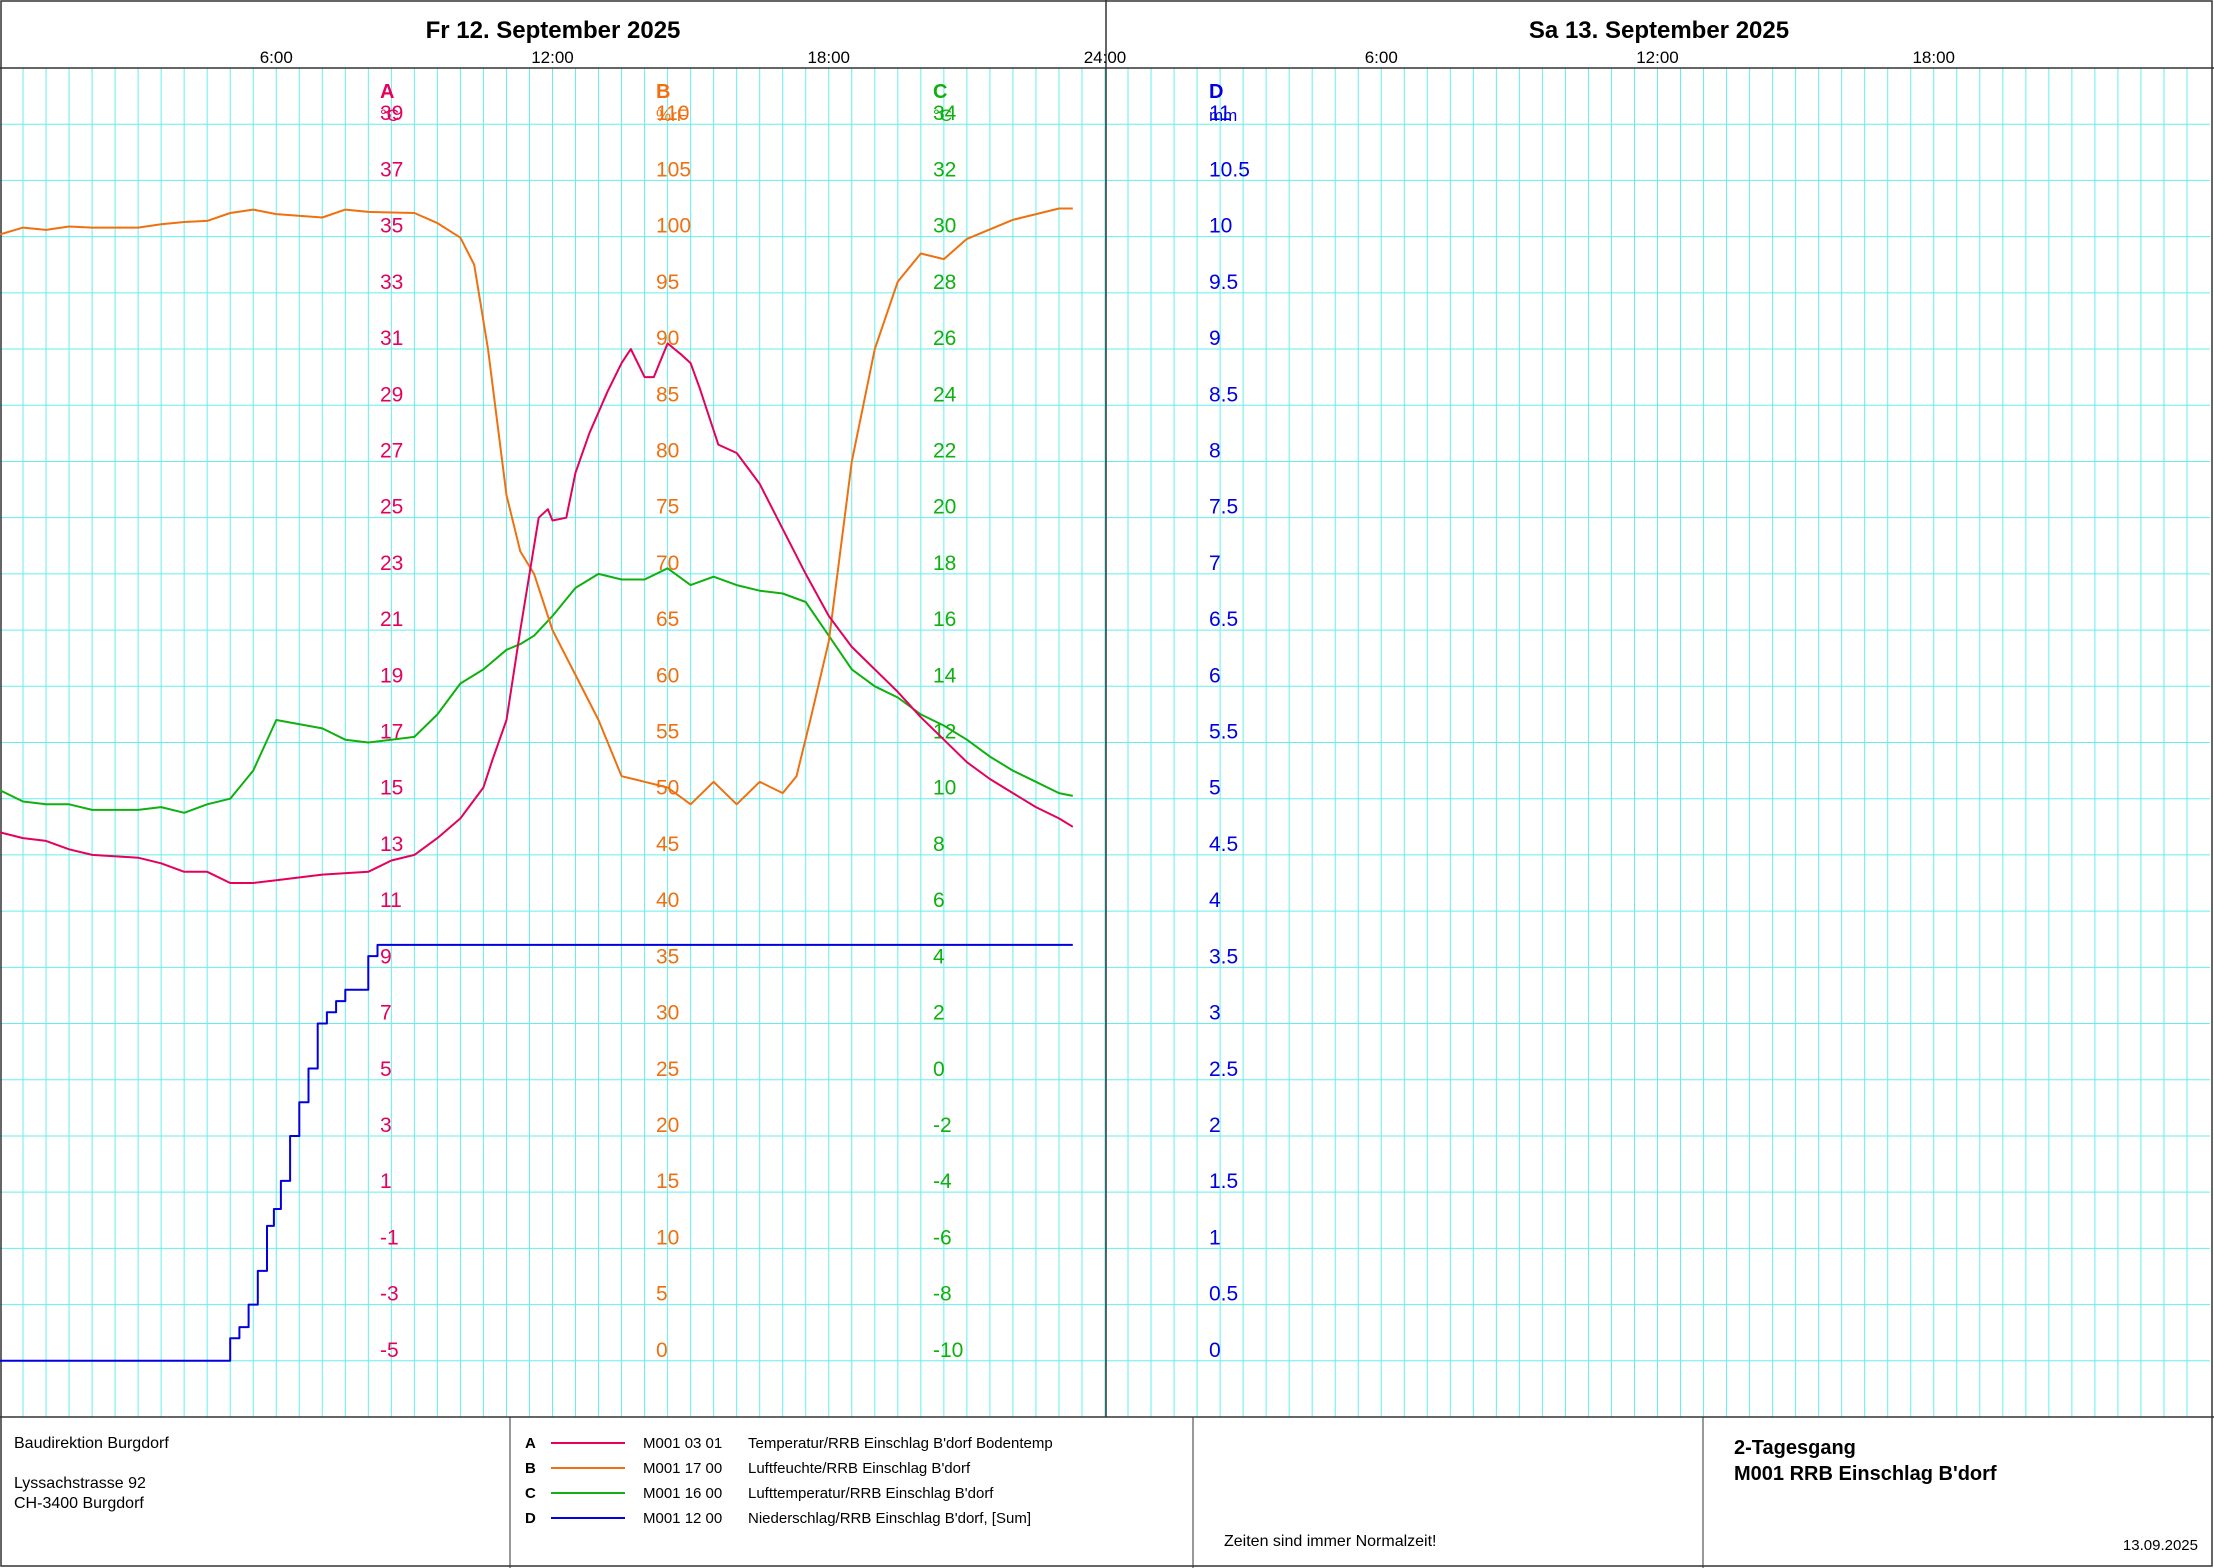 Image resolution: width=2214 pixels, height=1568 pixels. I want to click on org-city: CH-3400 Burgdorf, so click(79, 1503).